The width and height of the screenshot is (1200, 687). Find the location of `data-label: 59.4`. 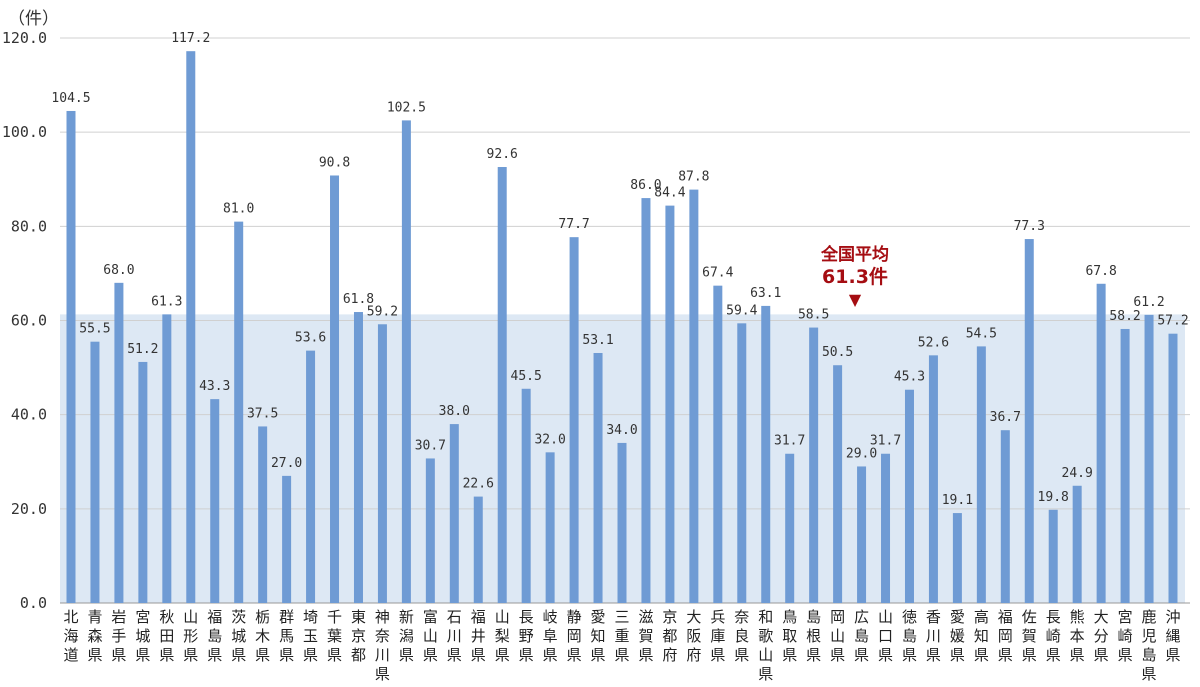

data-label: 59.4 is located at coordinates (741, 310).